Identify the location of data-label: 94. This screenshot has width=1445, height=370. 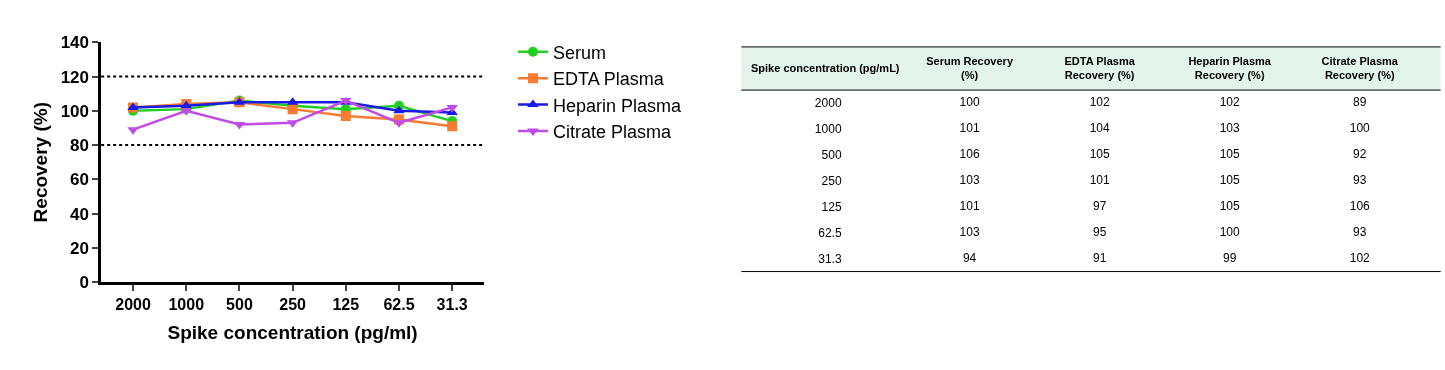
(969, 257).